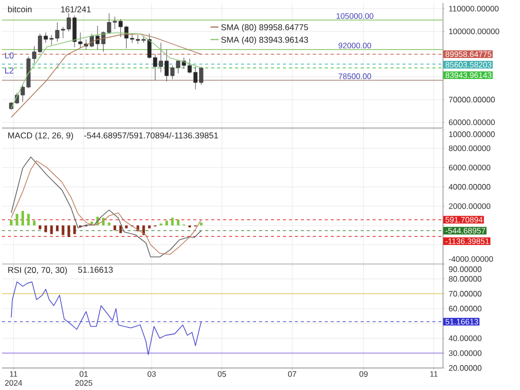 This screenshot has width=520, height=390. What do you see at coordinates (40, 136) in the screenshot?
I see `chart-title: MACD (12, 26, 9)` at bounding box center [40, 136].